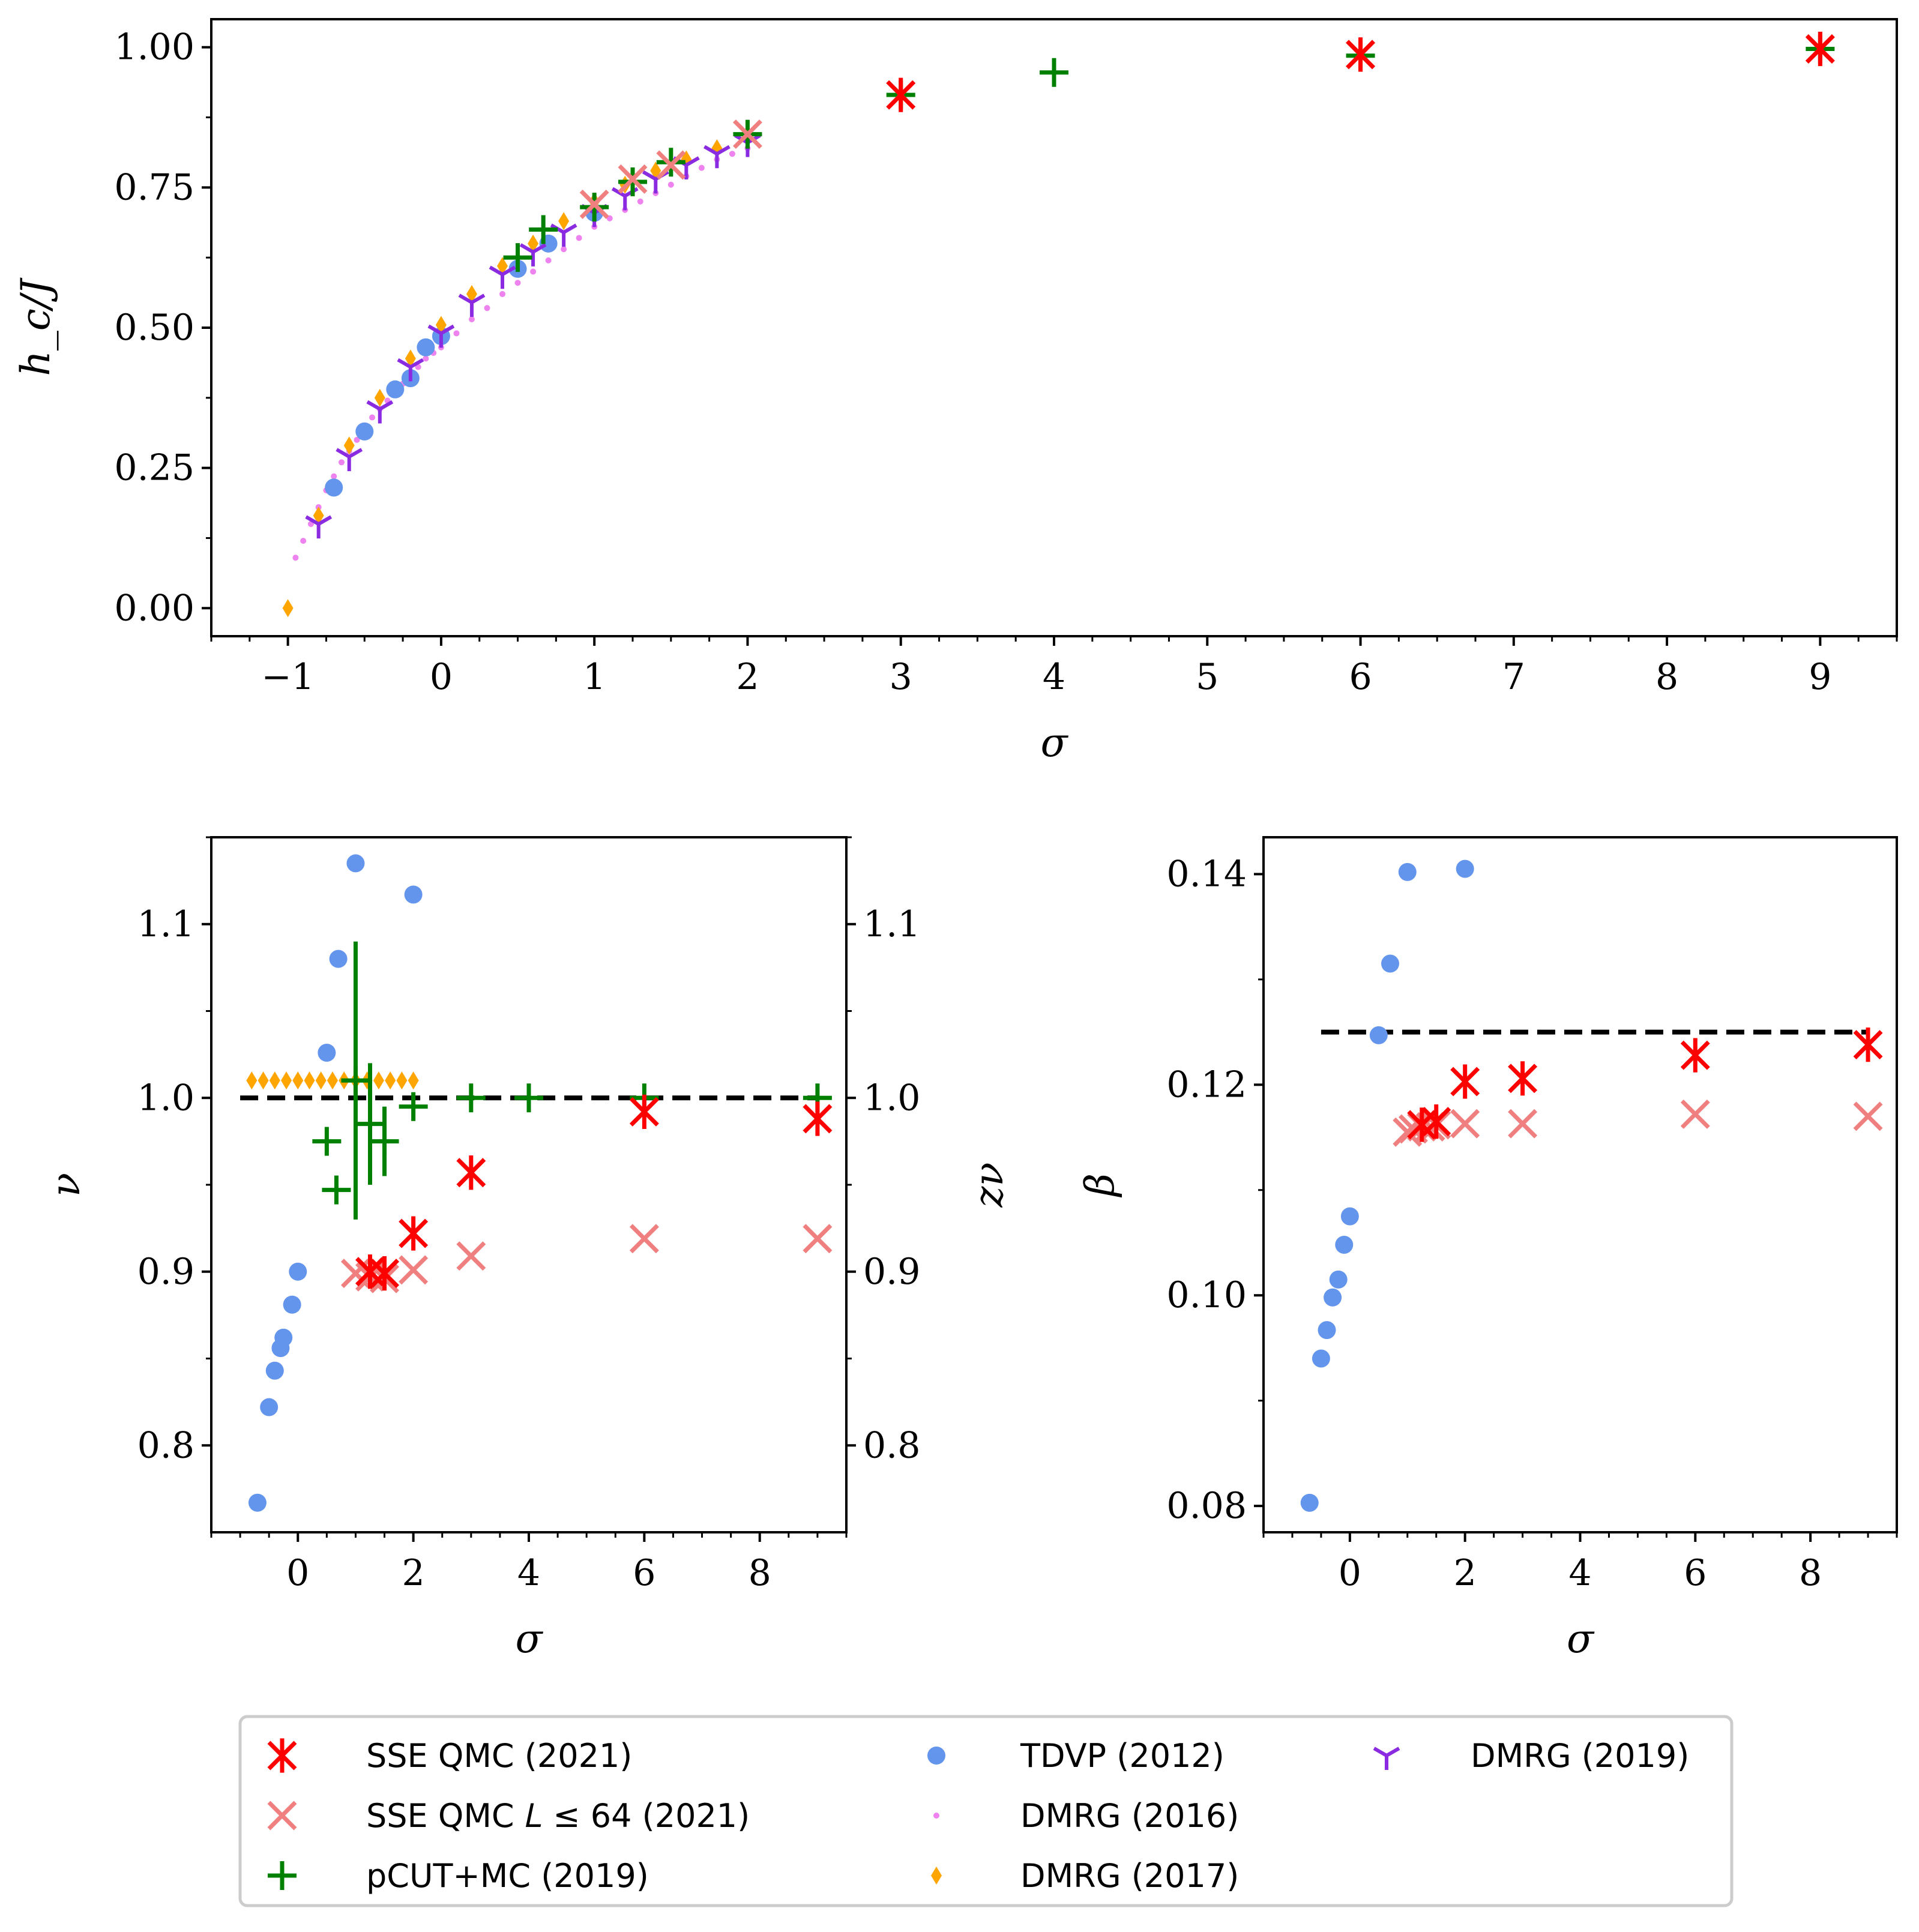 Image resolution: width=1919 pixels, height=1932 pixels. I want to click on legend-item-sse: SSE QMC (2021), so click(449, 1756).